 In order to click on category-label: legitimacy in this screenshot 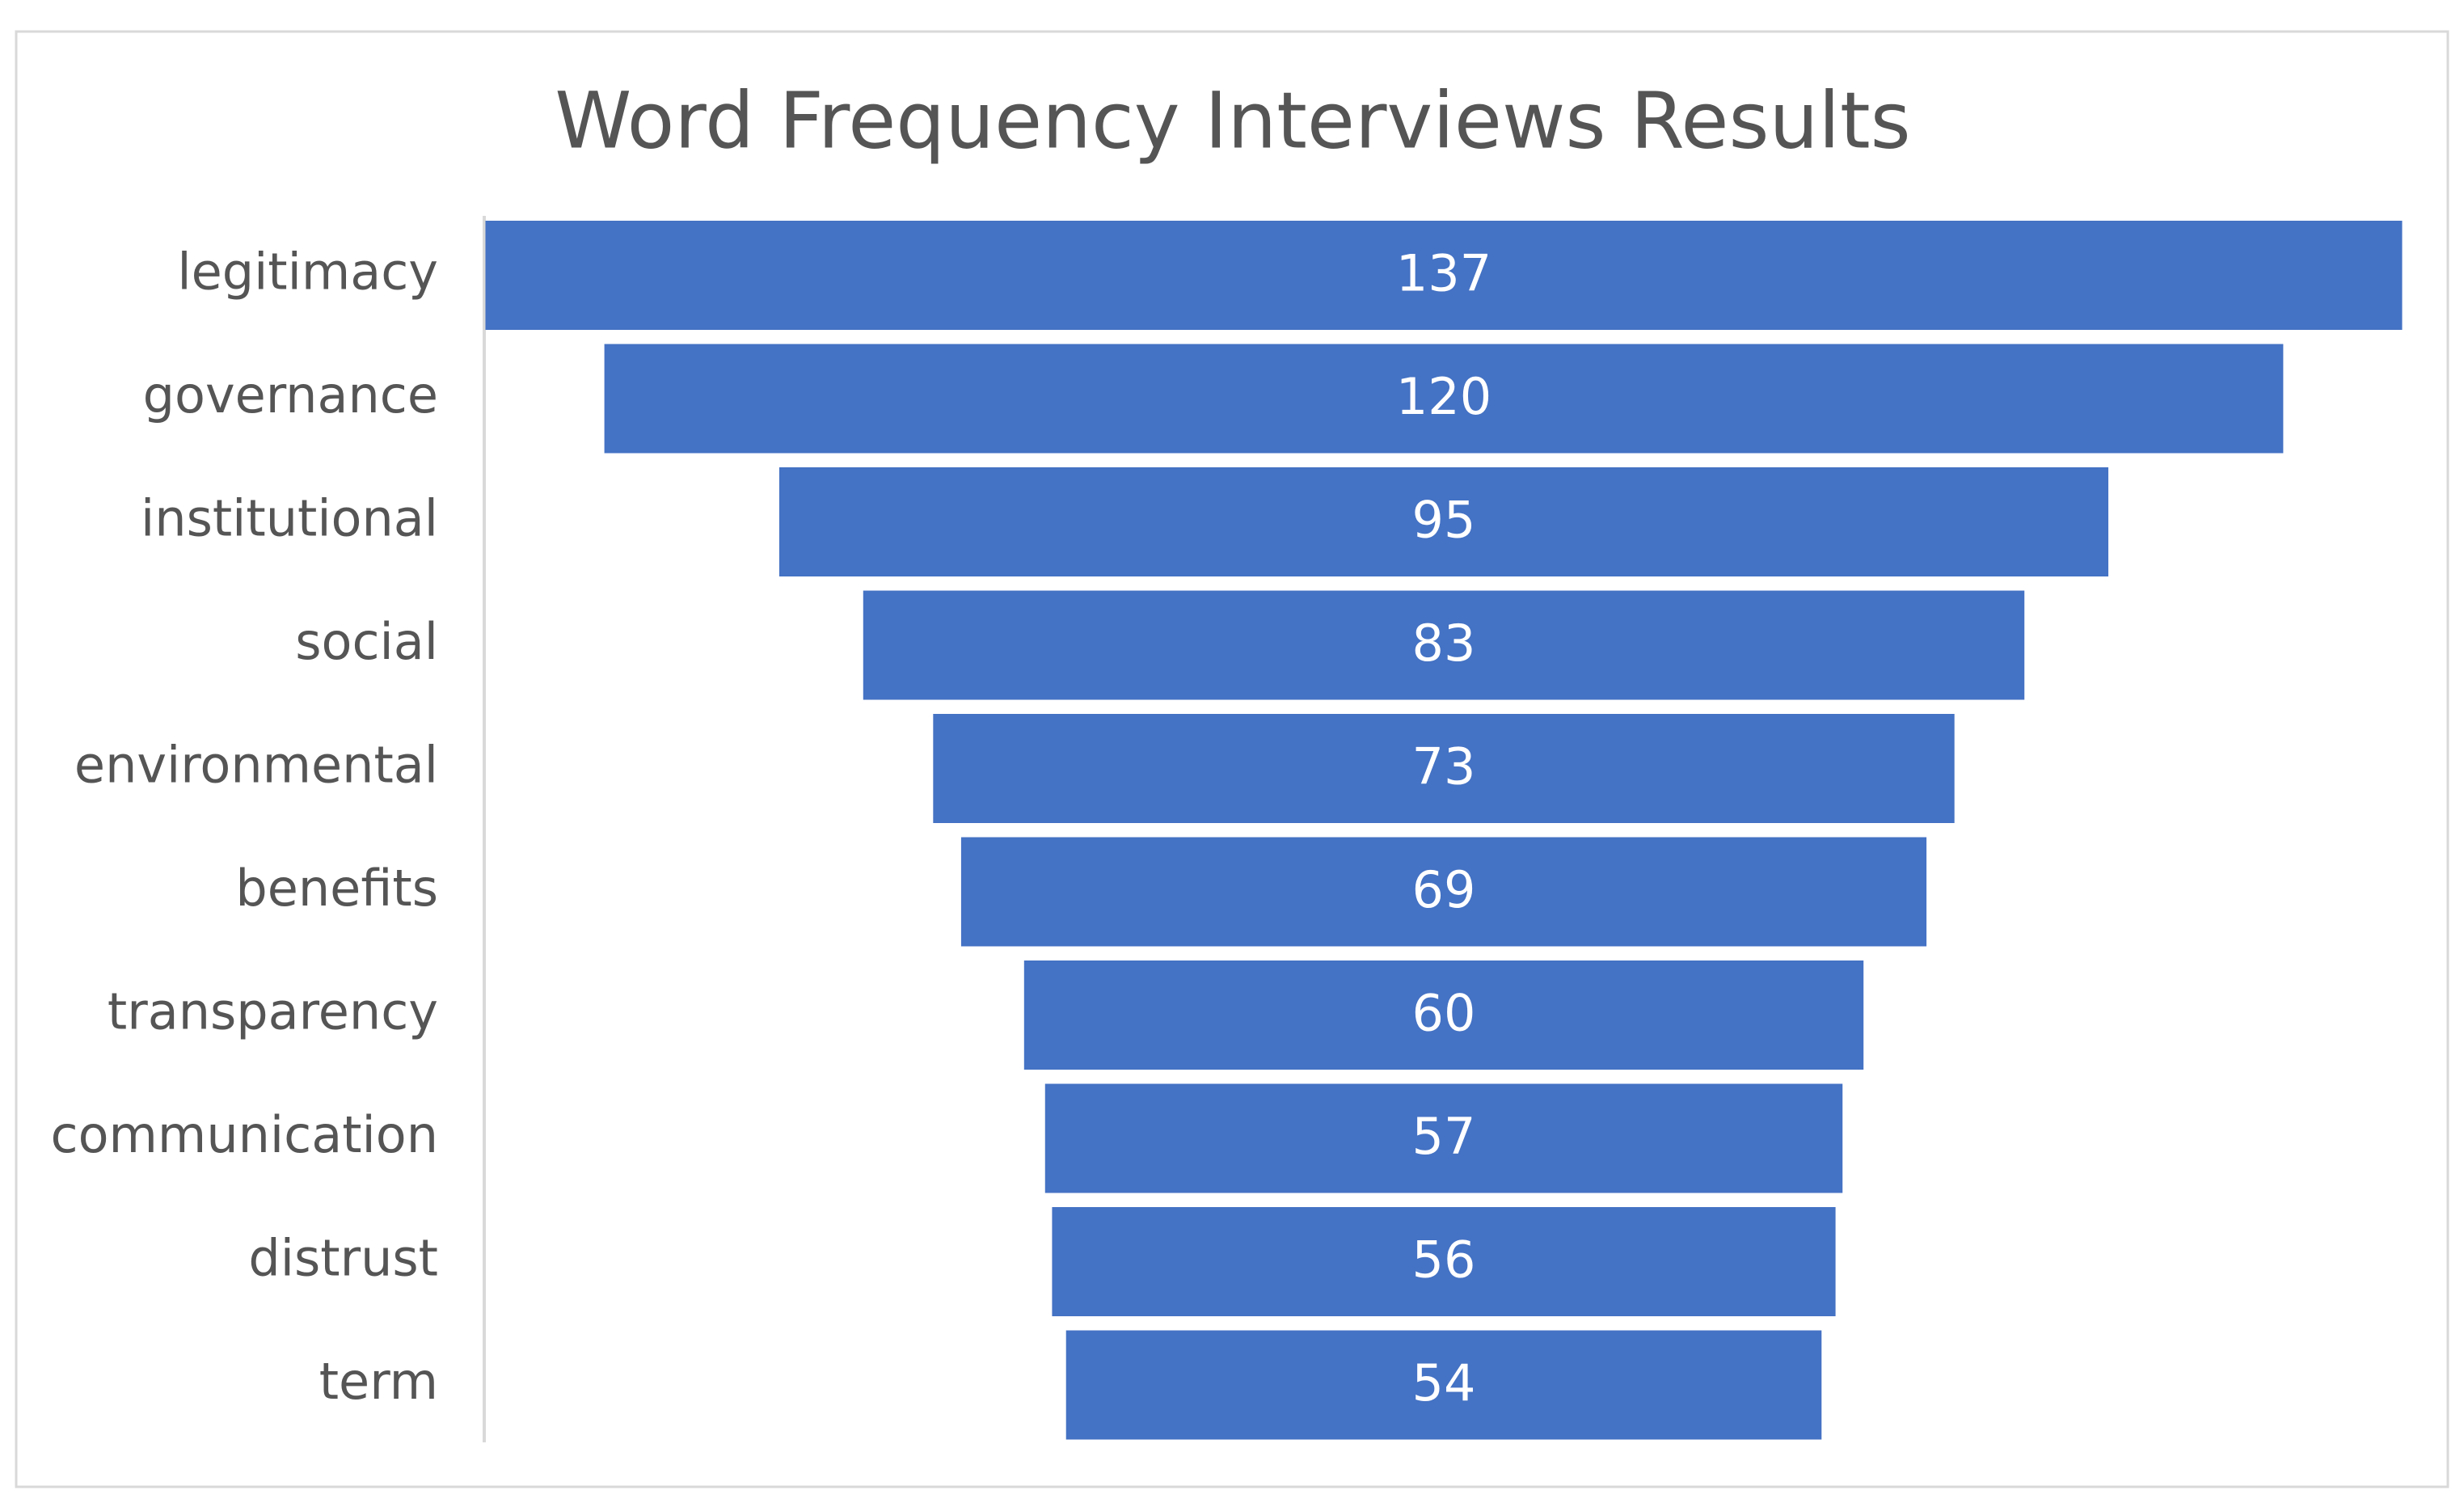, I will do `click(308, 272)`.